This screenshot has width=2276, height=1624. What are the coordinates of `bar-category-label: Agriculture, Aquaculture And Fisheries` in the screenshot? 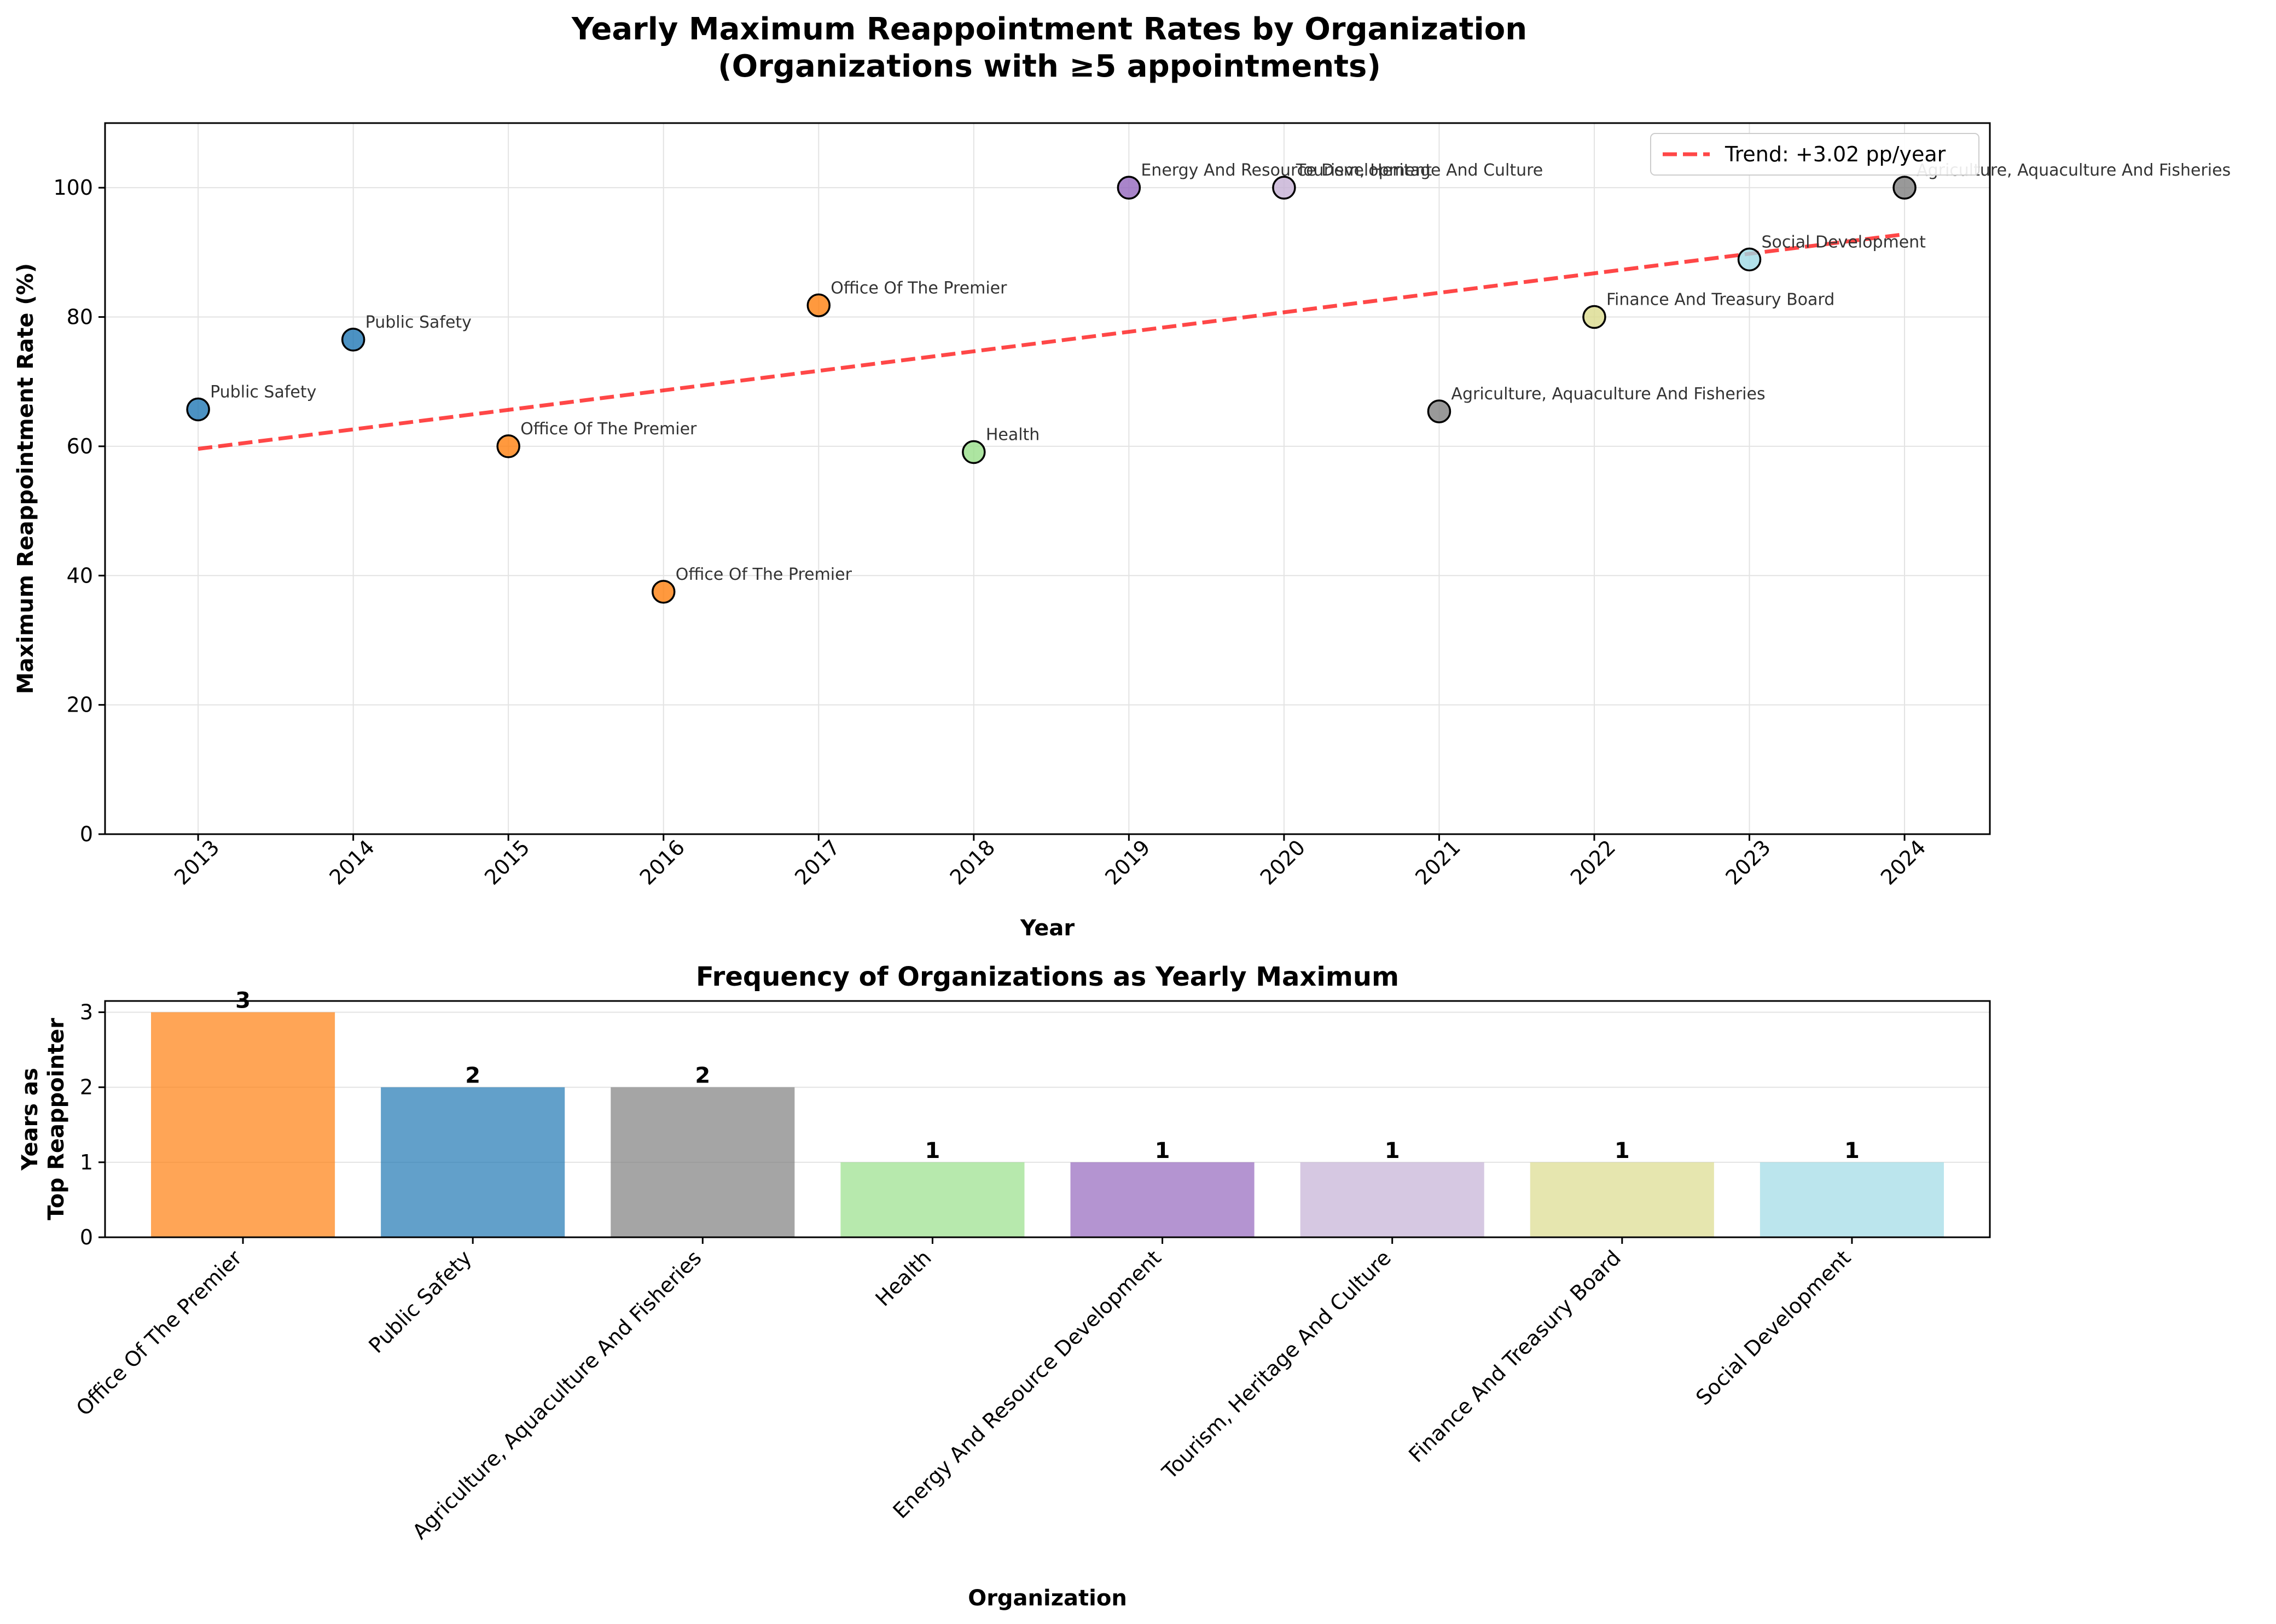 It's located at (557, 1394).